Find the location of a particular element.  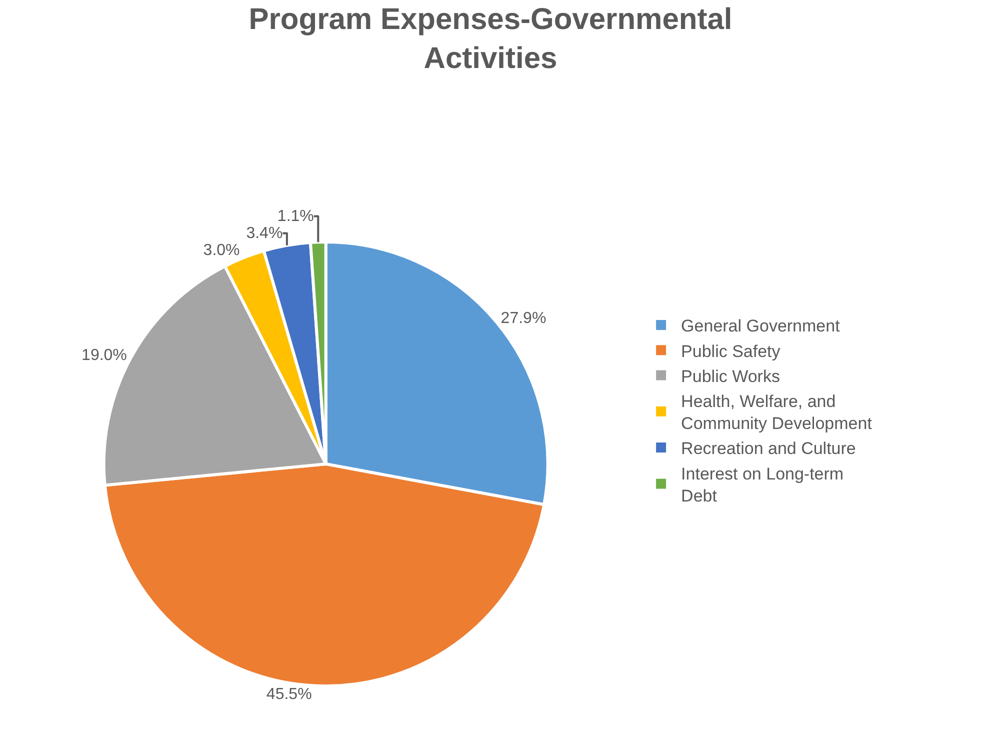

legend-label: Interest on Long-term Debt is located at coordinates (762, 485).